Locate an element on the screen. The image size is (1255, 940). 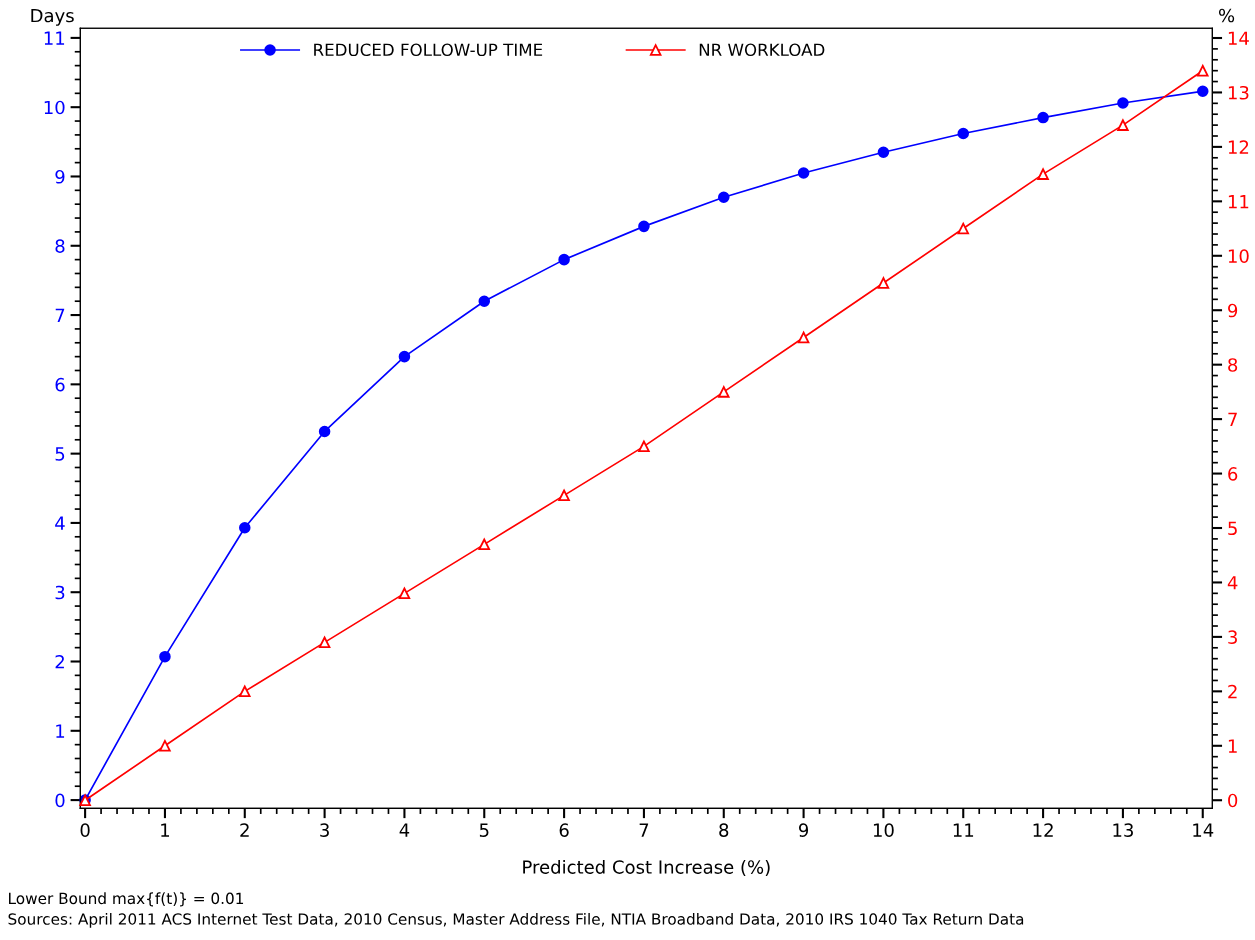
y-tick-label: 10 is located at coordinates (54, 107).